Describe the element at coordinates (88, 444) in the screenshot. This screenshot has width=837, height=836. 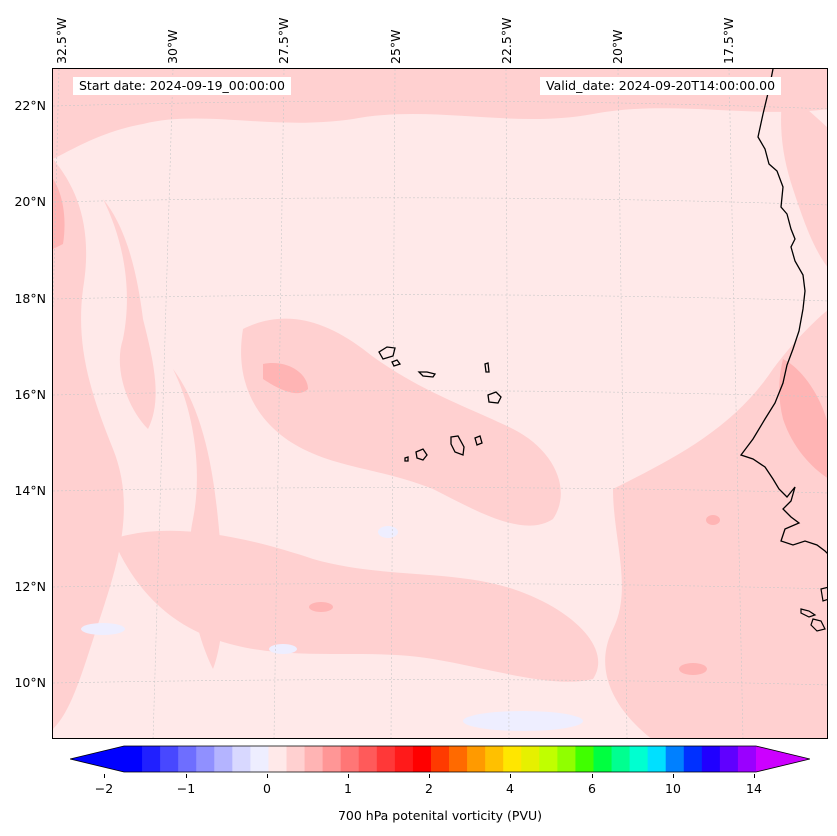
I see `pv-contour-west-column` at that location.